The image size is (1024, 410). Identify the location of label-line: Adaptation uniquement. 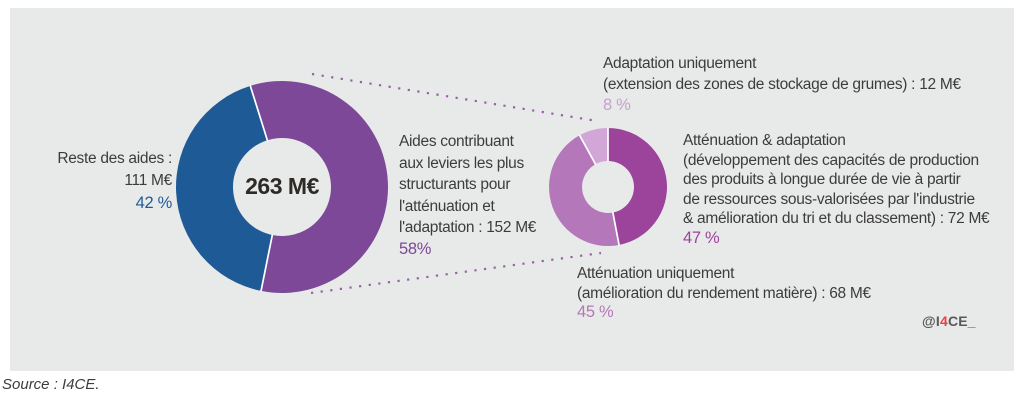
(680, 63).